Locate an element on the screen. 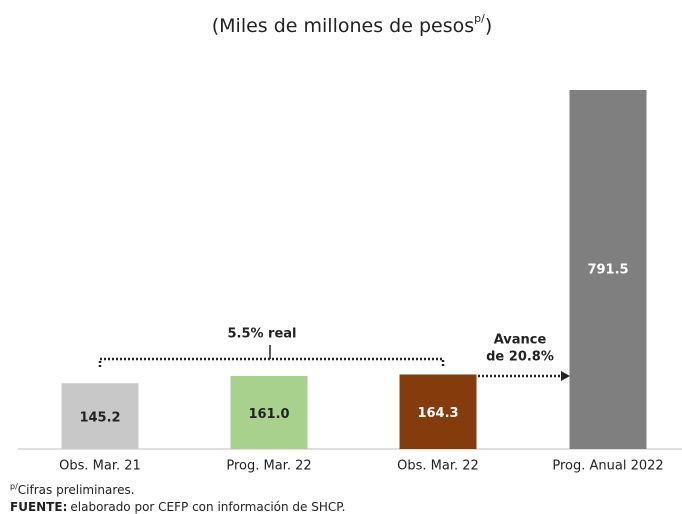 This screenshot has height=514, width=682. footnote-text: Cifras preliminares. is located at coordinates (76, 490).